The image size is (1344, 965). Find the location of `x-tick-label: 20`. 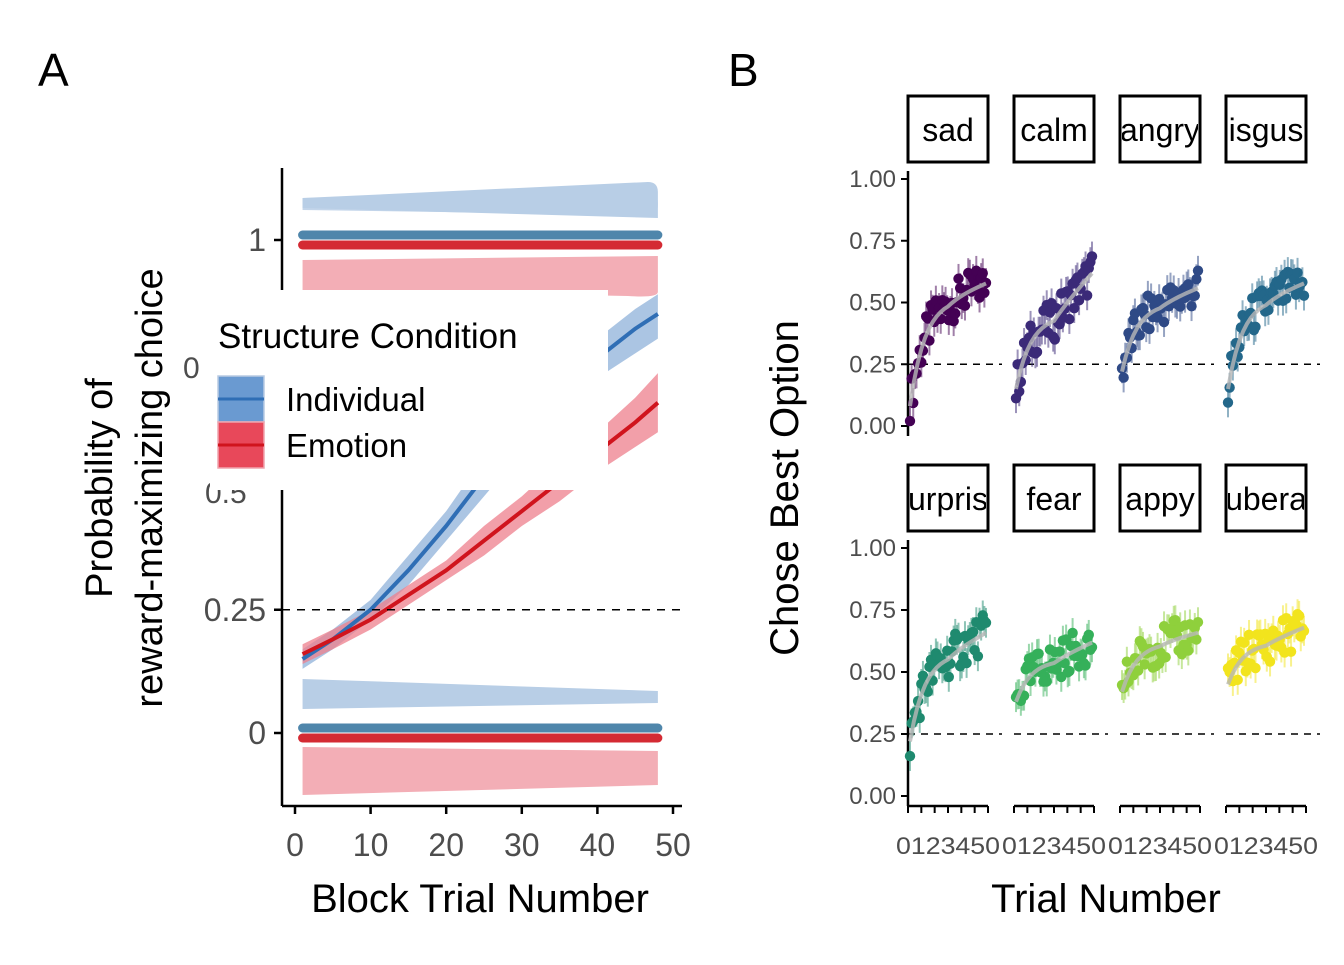

x-tick-label: 20 is located at coordinates (446, 845).